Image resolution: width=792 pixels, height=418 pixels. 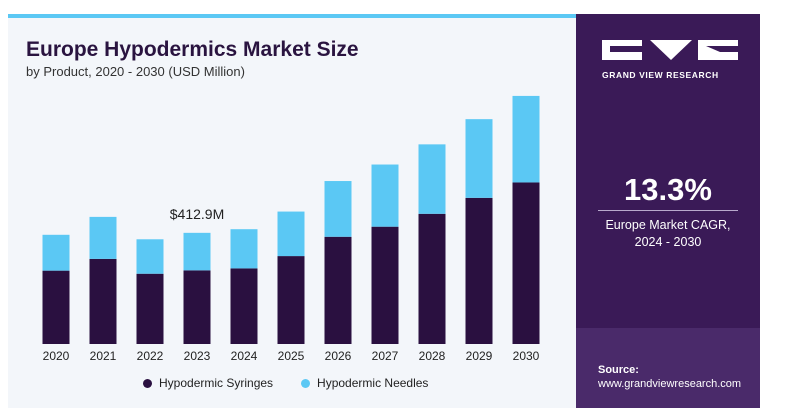 What do you see at coordinates (432, 278) in the screenshot?
I see `bar-syringes-2028` at bounding box center [432, 278].